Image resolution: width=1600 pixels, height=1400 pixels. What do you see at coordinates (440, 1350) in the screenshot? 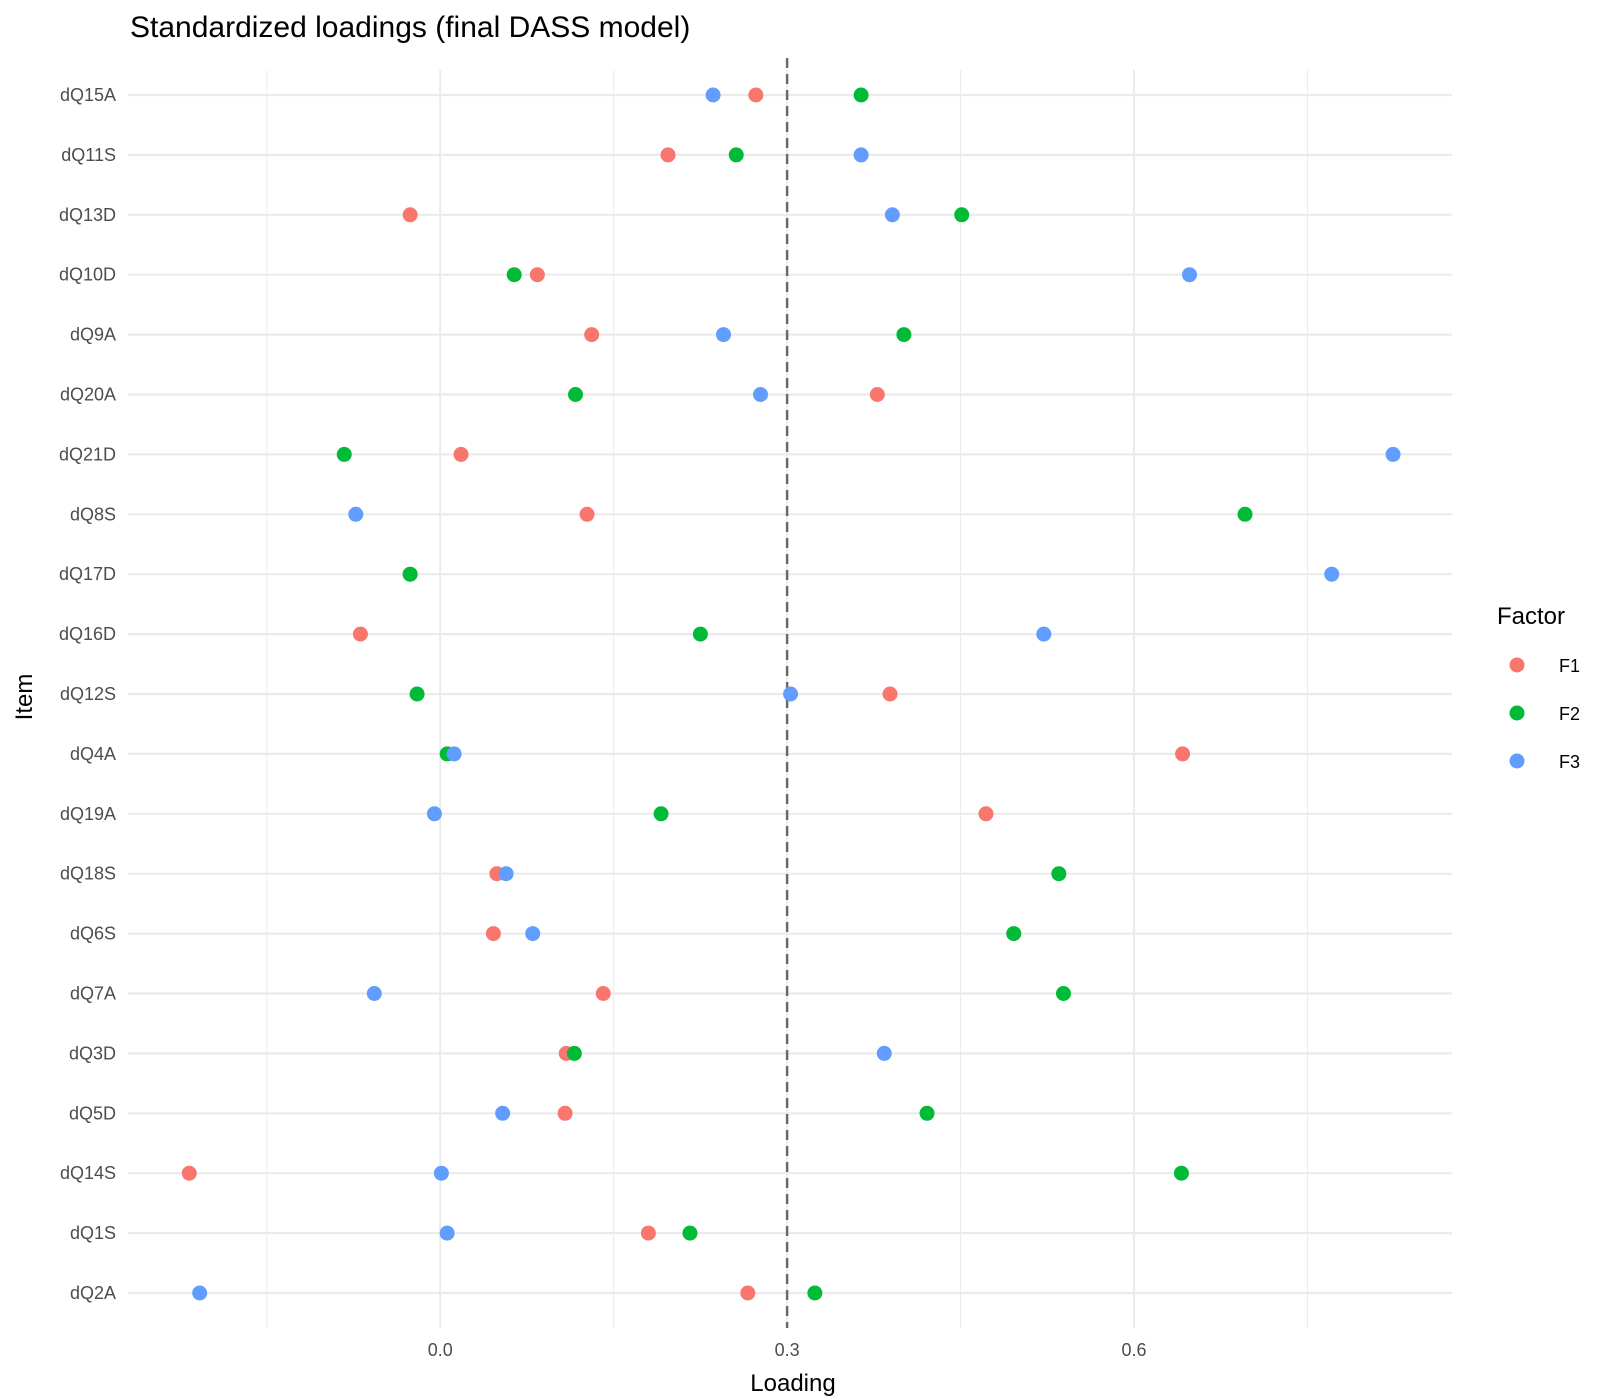
I see `x-tick-label: 0.0` at bounding box center [440, 1350].